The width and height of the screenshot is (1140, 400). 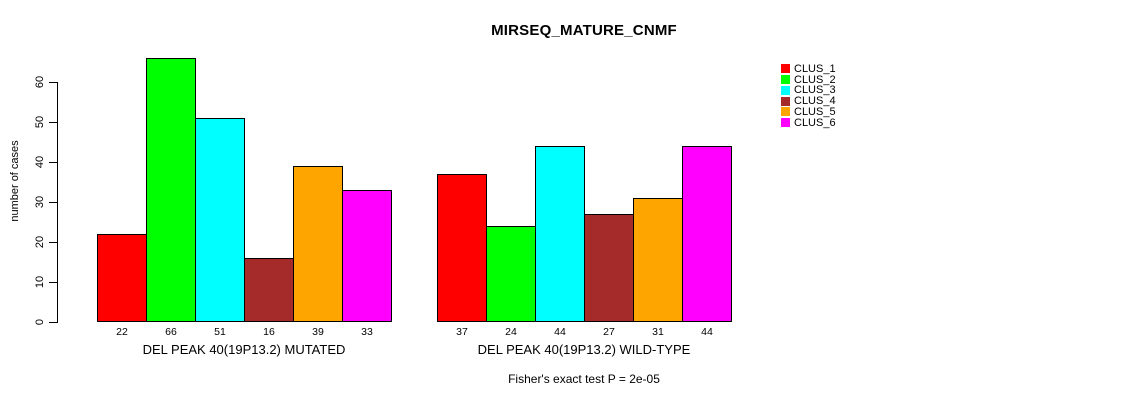 I want to click on legend-item-clus-4: CLUS_4, so click(x=808, y=101).